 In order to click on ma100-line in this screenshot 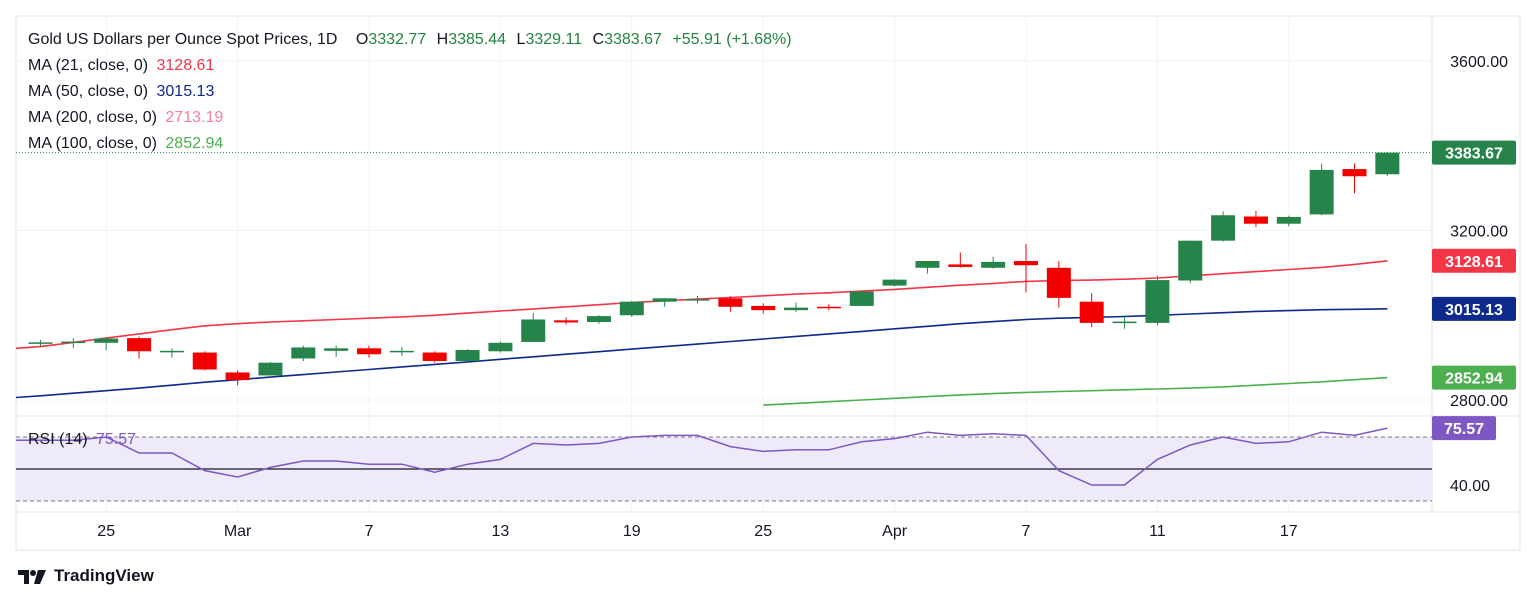, I will do `click(1075, 391)`.